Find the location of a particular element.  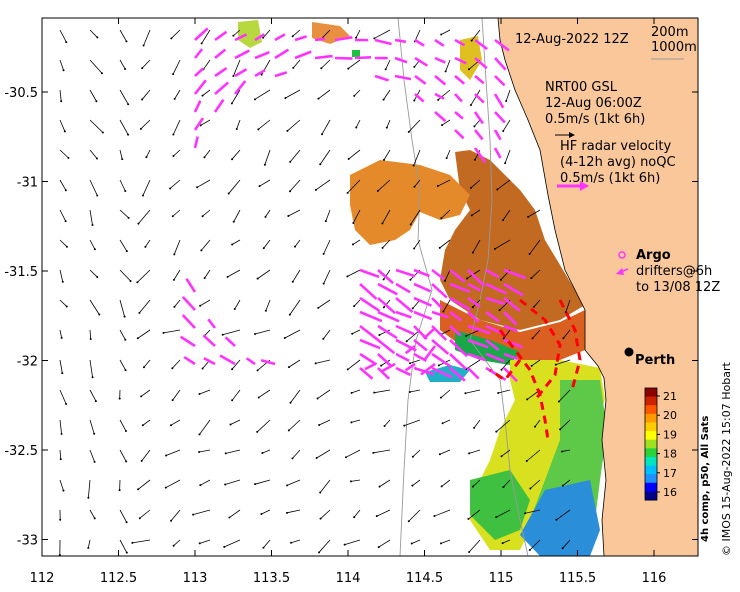

lon-tick-label: 112.5 is located at coordinates (118, 578).